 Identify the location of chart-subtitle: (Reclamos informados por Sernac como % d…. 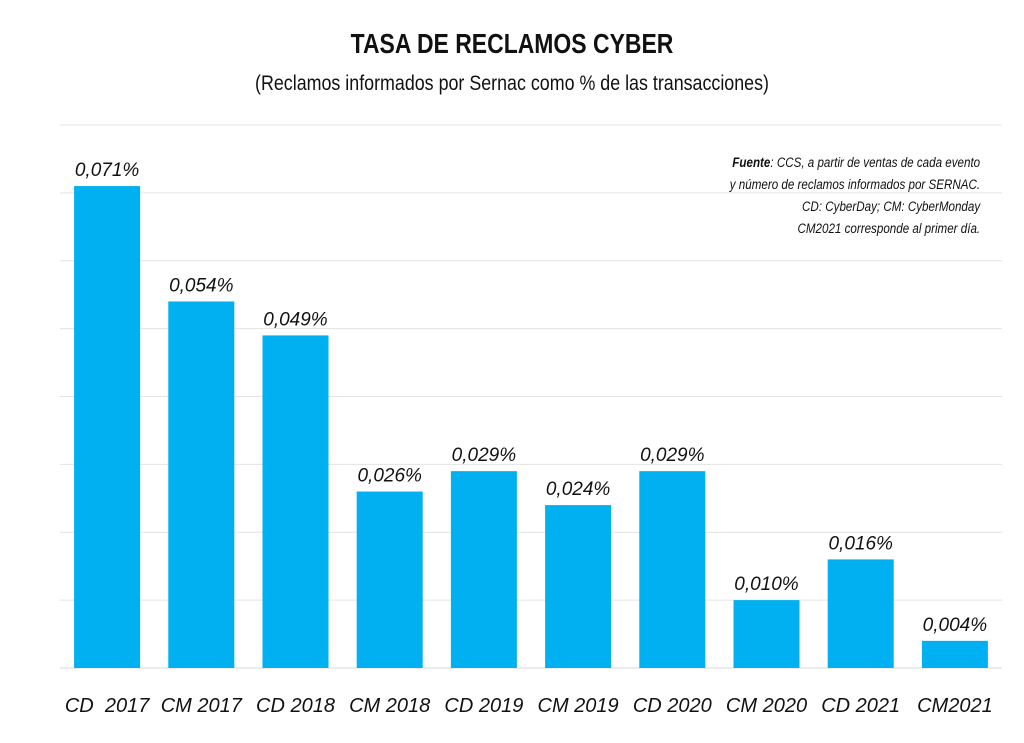
(512, 83).